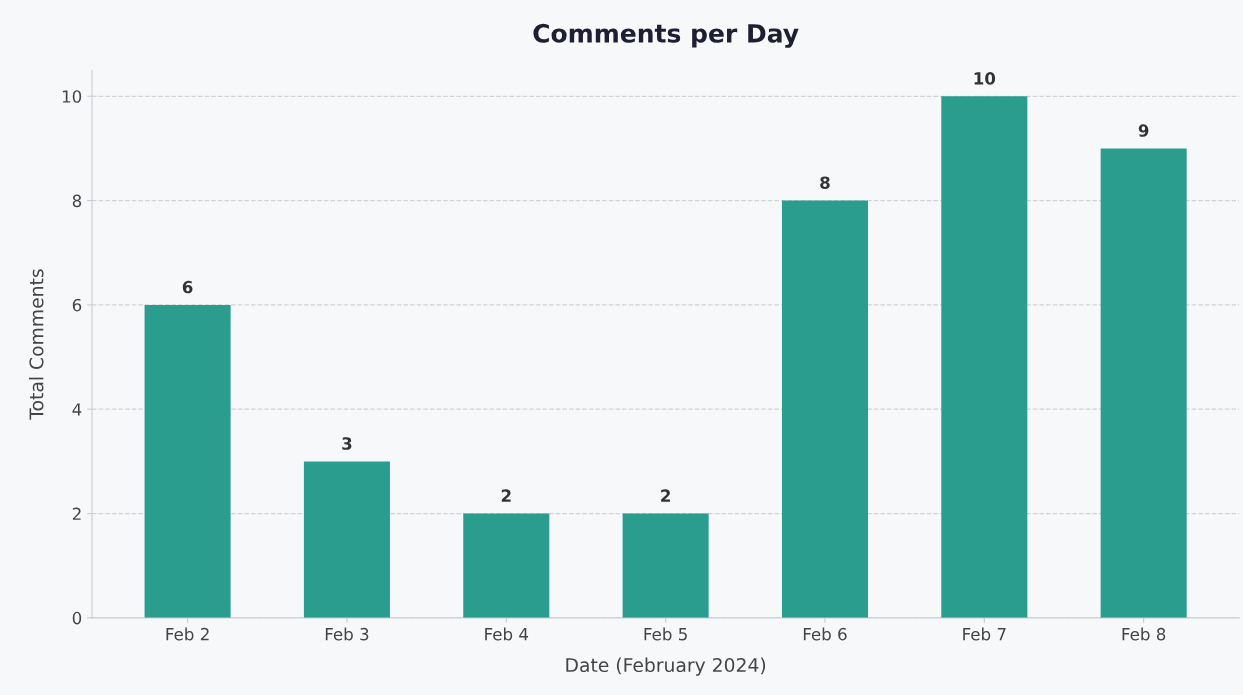  I want to click on y-axis-title: Total Comments, so click(36, 344).